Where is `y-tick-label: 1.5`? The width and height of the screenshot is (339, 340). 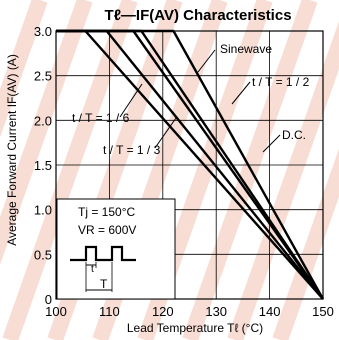 y-tick-label: 1.5 is located at coordinates (43, 165).